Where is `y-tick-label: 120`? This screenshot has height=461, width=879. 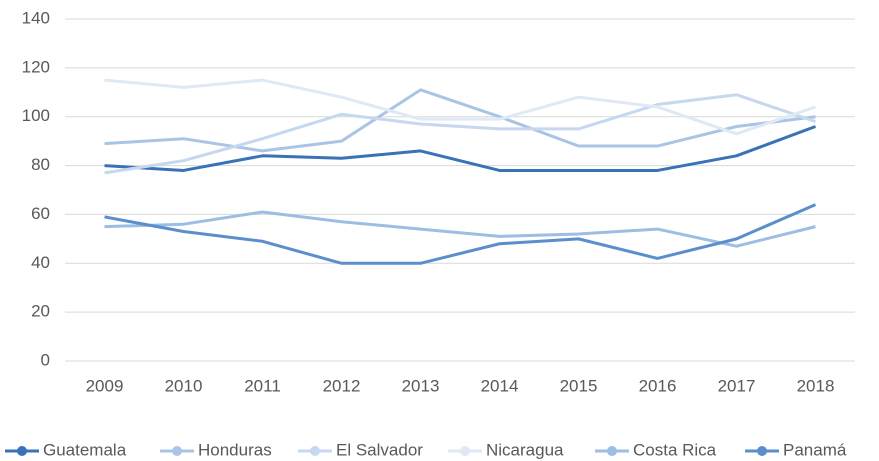
y-tick-label: 120 is located at coordinates (36, 66).